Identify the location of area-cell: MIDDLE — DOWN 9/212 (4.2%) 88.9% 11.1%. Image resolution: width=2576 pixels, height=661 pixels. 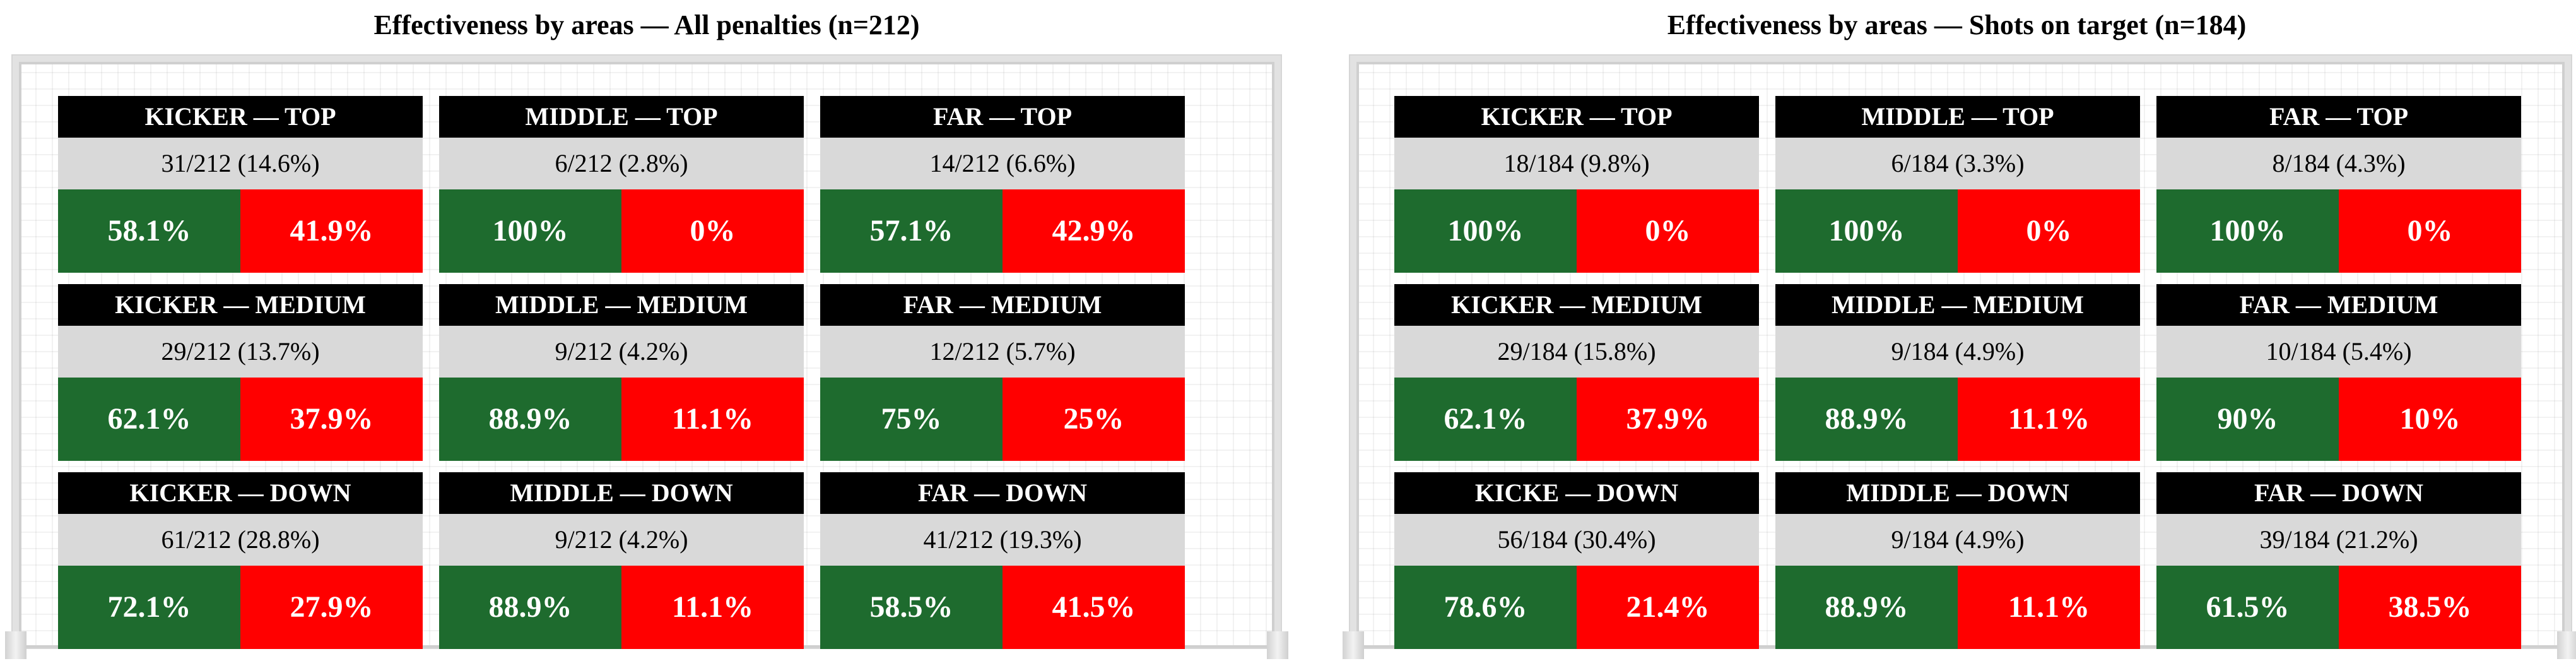
(621, 560).